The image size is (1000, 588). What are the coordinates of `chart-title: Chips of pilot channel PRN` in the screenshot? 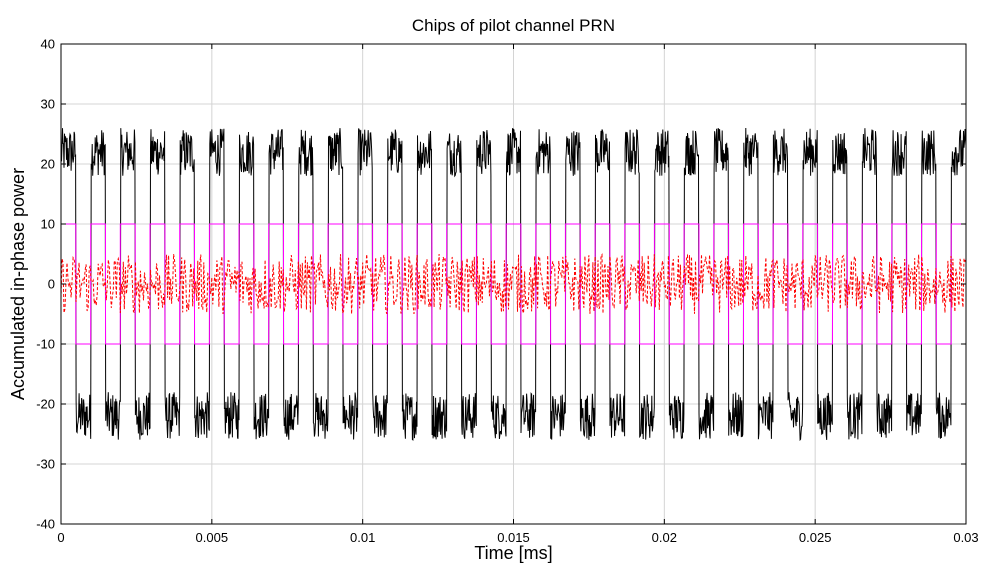 It's located at (513, 25).